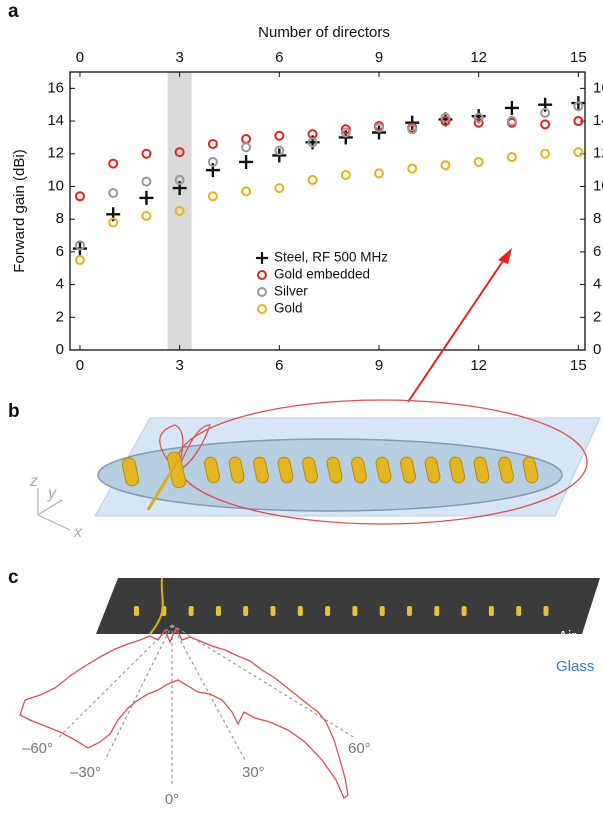 The height and width of the screenshot is (816, 603). Describe the element at coordinates (163, 485) in the screenshot. I see `feed` at that location.